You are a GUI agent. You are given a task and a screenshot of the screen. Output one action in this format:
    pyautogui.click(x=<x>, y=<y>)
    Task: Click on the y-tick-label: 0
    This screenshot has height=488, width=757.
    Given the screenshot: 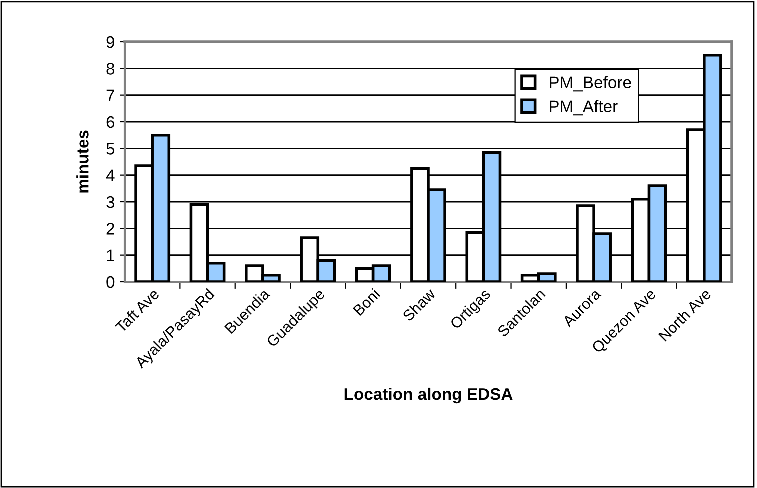 What is the action you would take?
    pyautogui.click(x=110, y=282)
    